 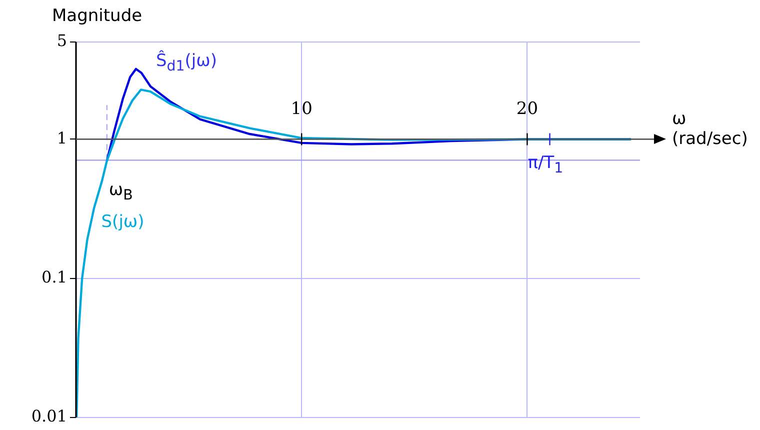 I want to click on ref-line-label: ω$_{B}$, so click(x=120, y=193).